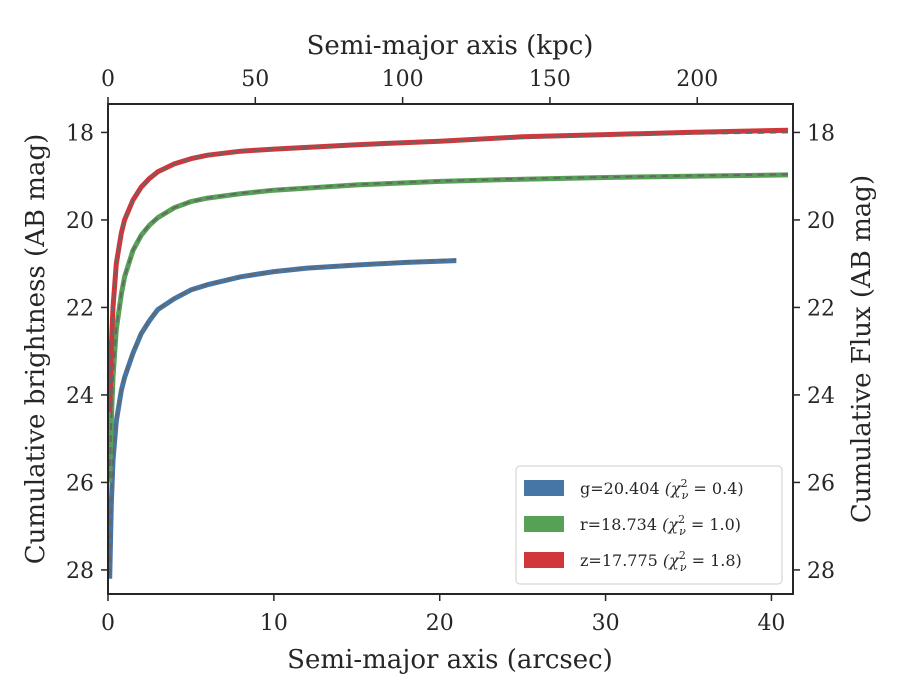 This screenshot has height=700, width=900. What do you see at coordinates (440, 623) in the screenshot?
I see `x-tick-label-3: 20` at bounding box center [440, 623].